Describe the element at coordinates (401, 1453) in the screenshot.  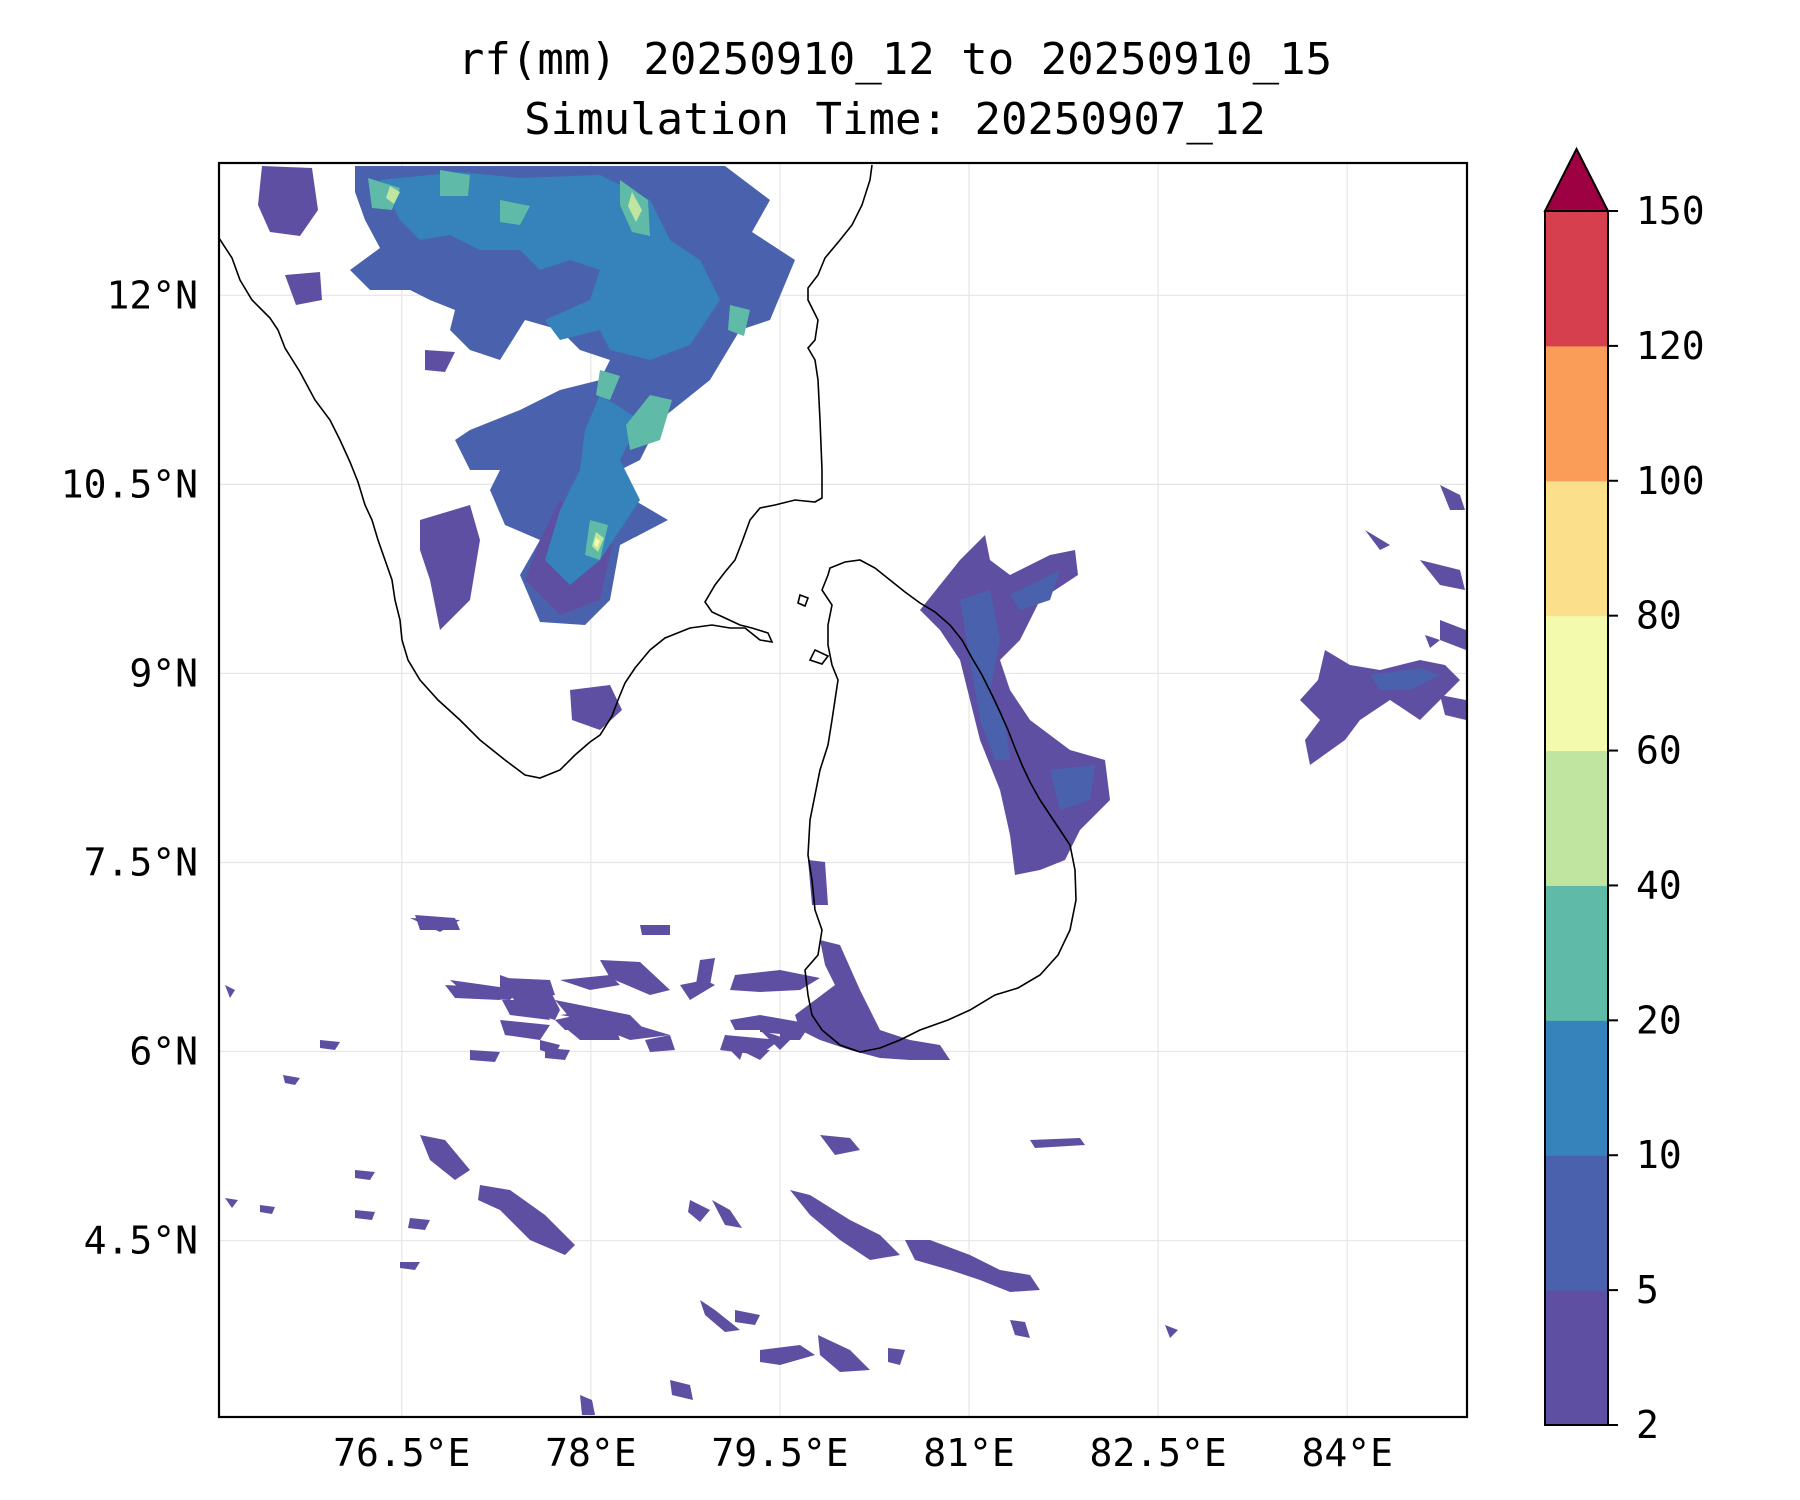
I see `lon-tick-label: 76.5°E` at that location.